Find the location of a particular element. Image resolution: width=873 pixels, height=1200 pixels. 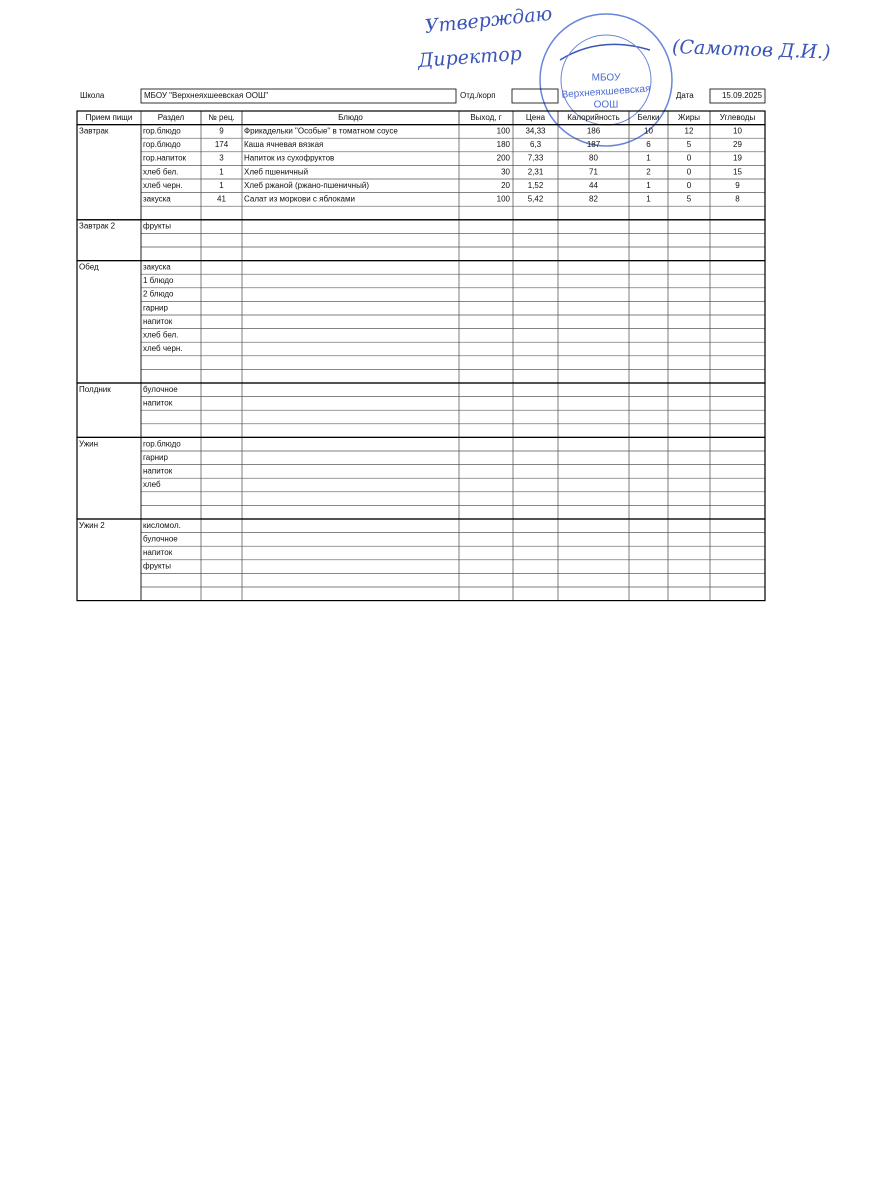

cell-text: Хлеб ржаной (ржано-пшеничный) is located at coordinates (306, 185).